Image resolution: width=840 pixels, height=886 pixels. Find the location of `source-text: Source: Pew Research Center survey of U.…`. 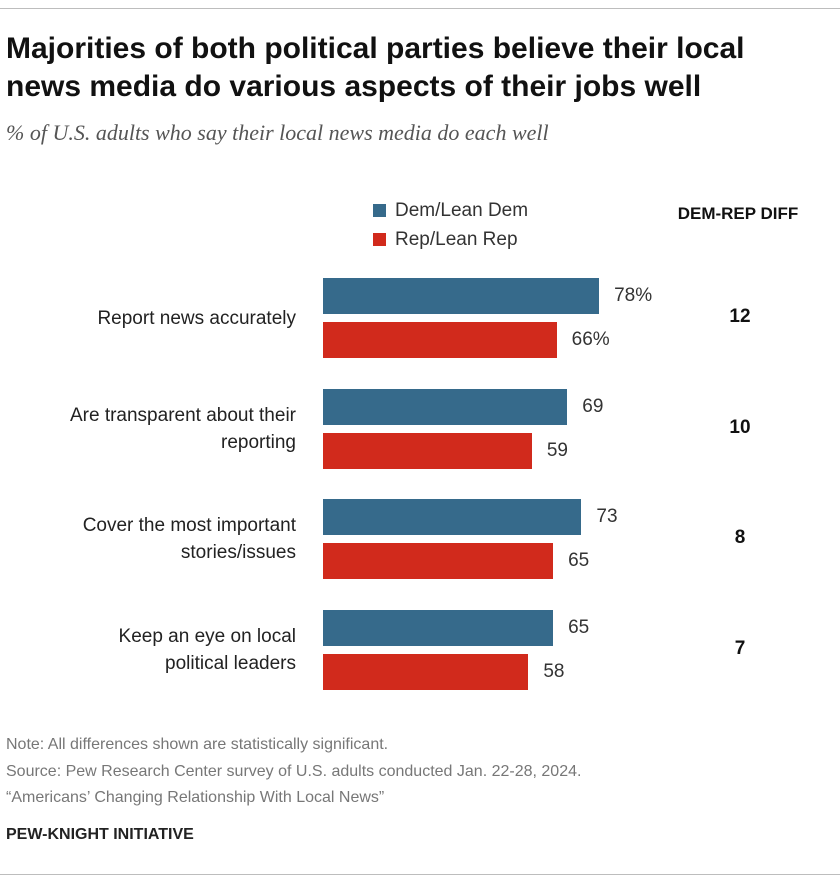

source-text: Source: Pew Research Center survey of U.… is located at coordinates (294, 771).